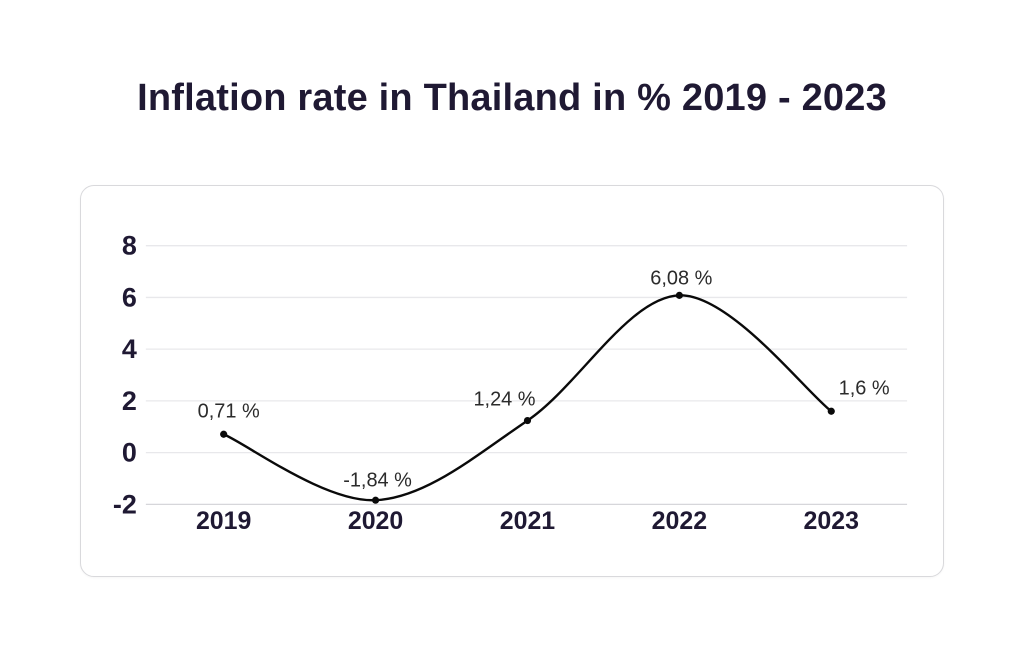  Describe the element at coordinates (504, 400) in the screenshot. I see `data-point-label: 1,24 %` at that location.